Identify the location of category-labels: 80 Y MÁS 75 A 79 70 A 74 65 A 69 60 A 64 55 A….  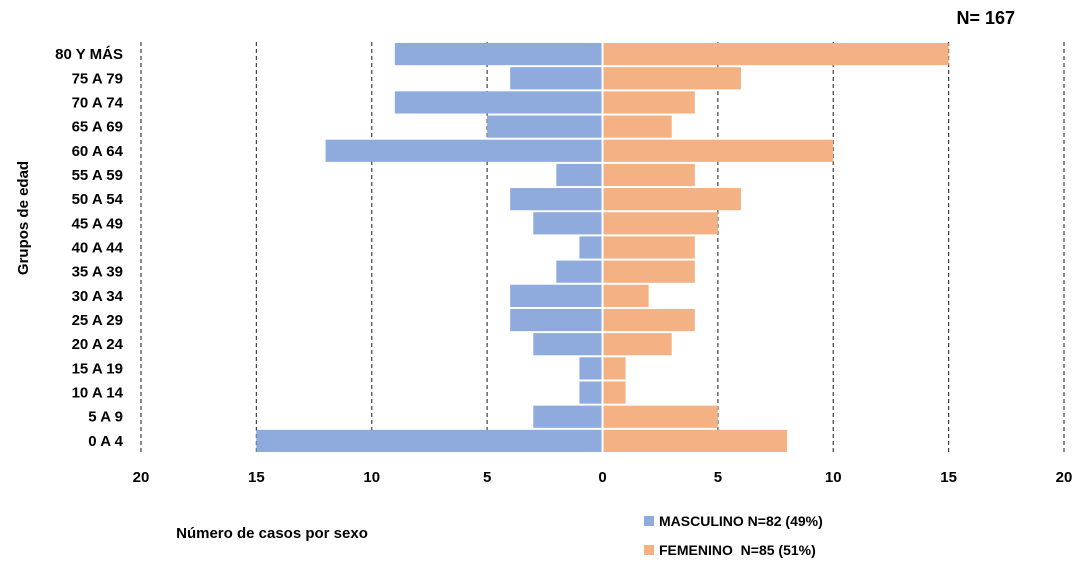
(89, 248).